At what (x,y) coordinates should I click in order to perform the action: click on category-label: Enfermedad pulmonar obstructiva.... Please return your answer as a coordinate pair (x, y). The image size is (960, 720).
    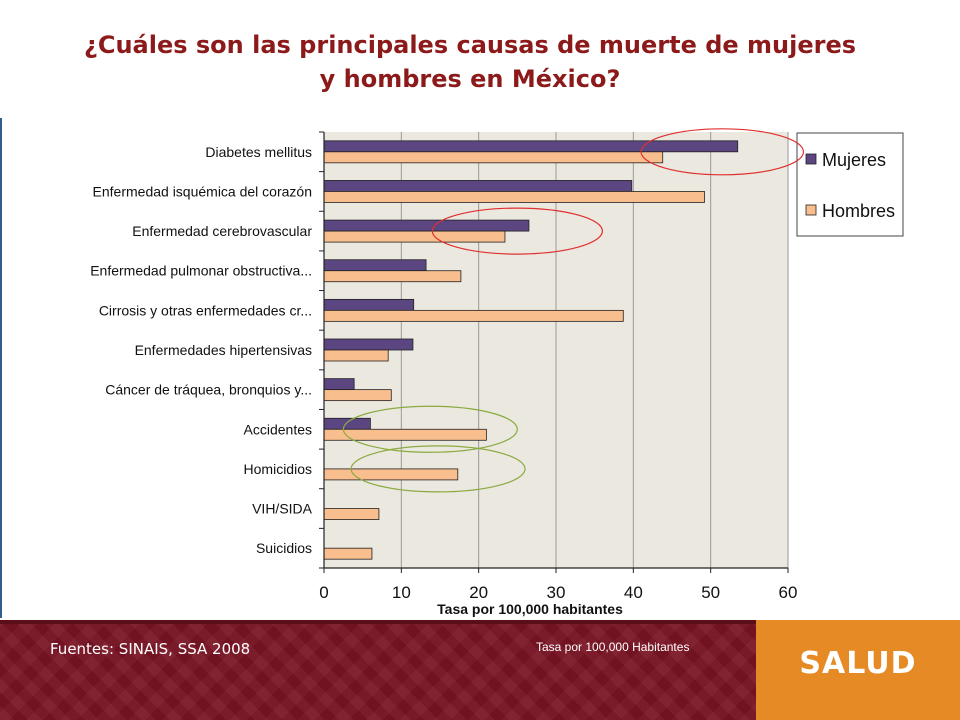
    Looking at the image, I should click on (201, 271).